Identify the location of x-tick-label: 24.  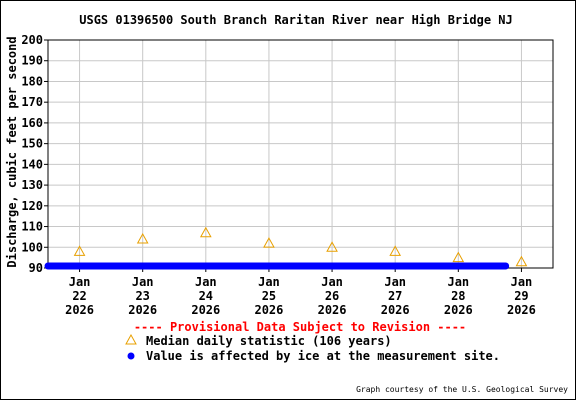
(206, 296).